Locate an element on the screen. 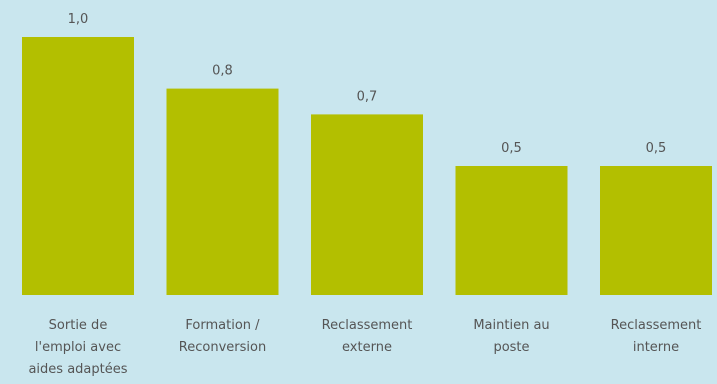  category-label-line: Sortie de is located at coordinates (78, 325).